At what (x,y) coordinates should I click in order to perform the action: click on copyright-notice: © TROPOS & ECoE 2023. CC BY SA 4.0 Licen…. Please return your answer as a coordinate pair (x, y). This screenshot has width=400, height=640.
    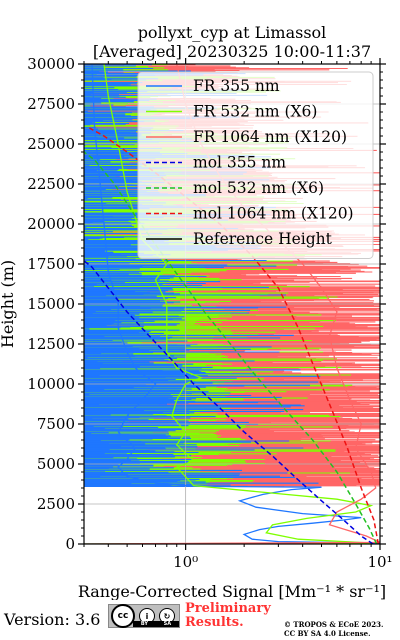
    Looking at the image, I should click on (333, 629).